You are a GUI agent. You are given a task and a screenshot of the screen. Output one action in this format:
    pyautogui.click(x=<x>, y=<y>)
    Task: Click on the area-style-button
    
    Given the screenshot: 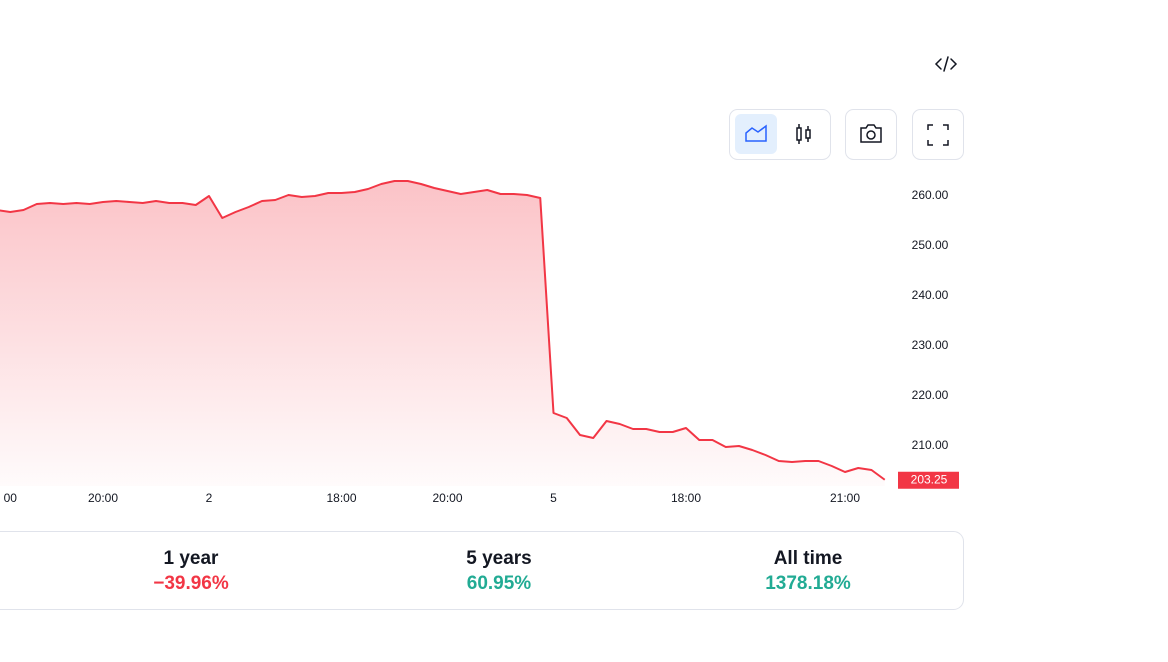 What is the action you would take?
    pyautogui.click(x=756, y=134)
    